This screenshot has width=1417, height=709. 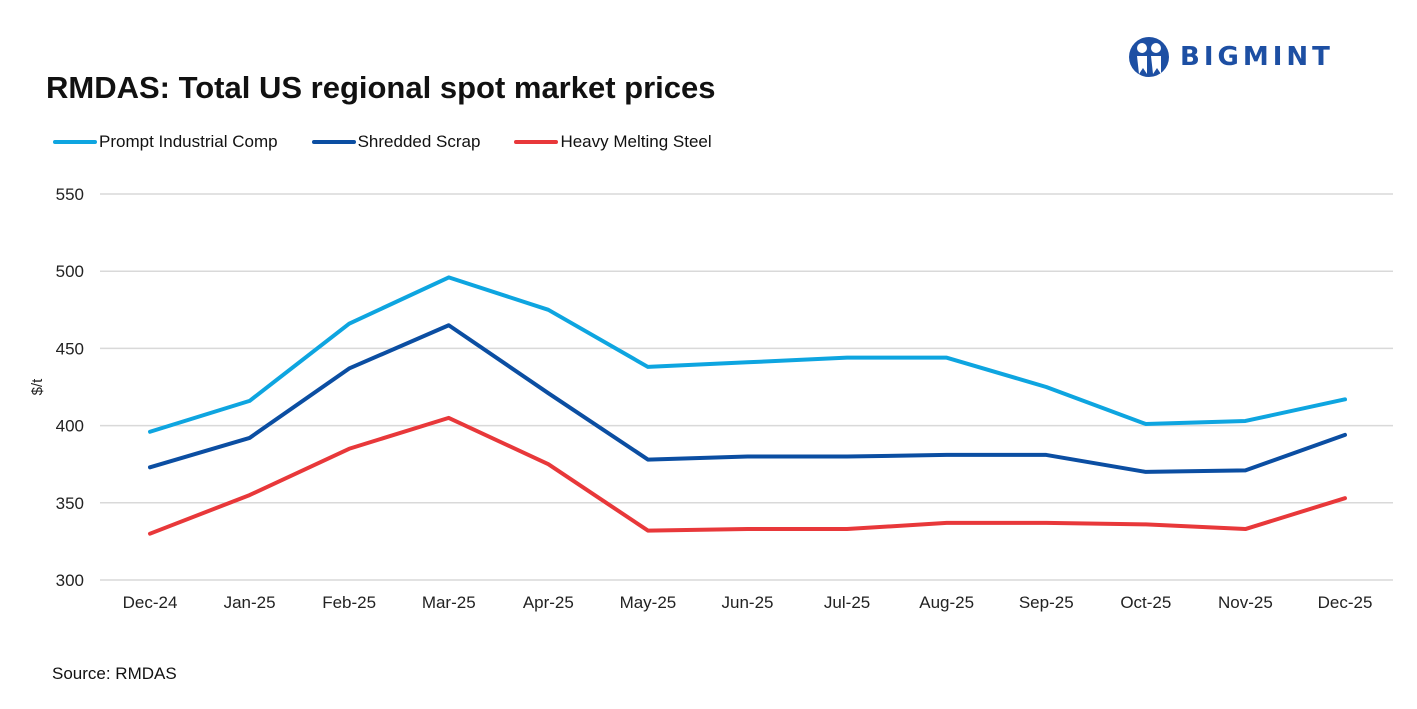 I want to click on legend-item-prompt: Prompt Industrial Comp, so click(x=165, y=142).